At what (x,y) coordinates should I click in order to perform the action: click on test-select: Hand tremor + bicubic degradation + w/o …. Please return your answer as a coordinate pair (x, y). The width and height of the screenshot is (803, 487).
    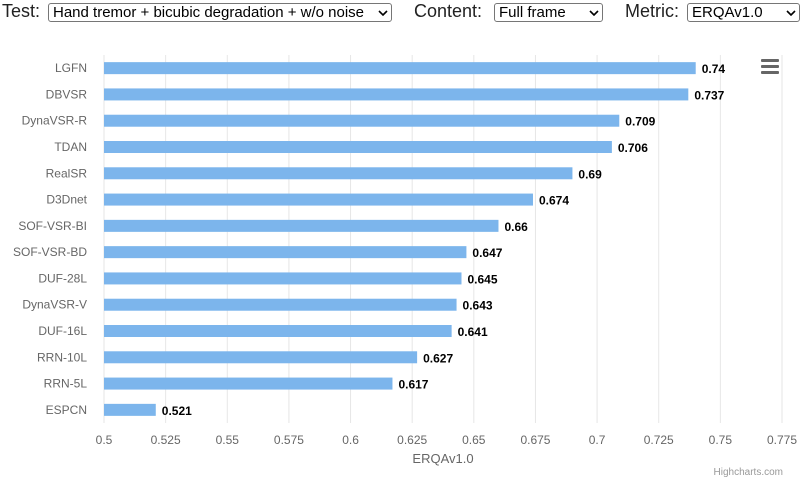
    Looking at the image, I should click on (220, 12).